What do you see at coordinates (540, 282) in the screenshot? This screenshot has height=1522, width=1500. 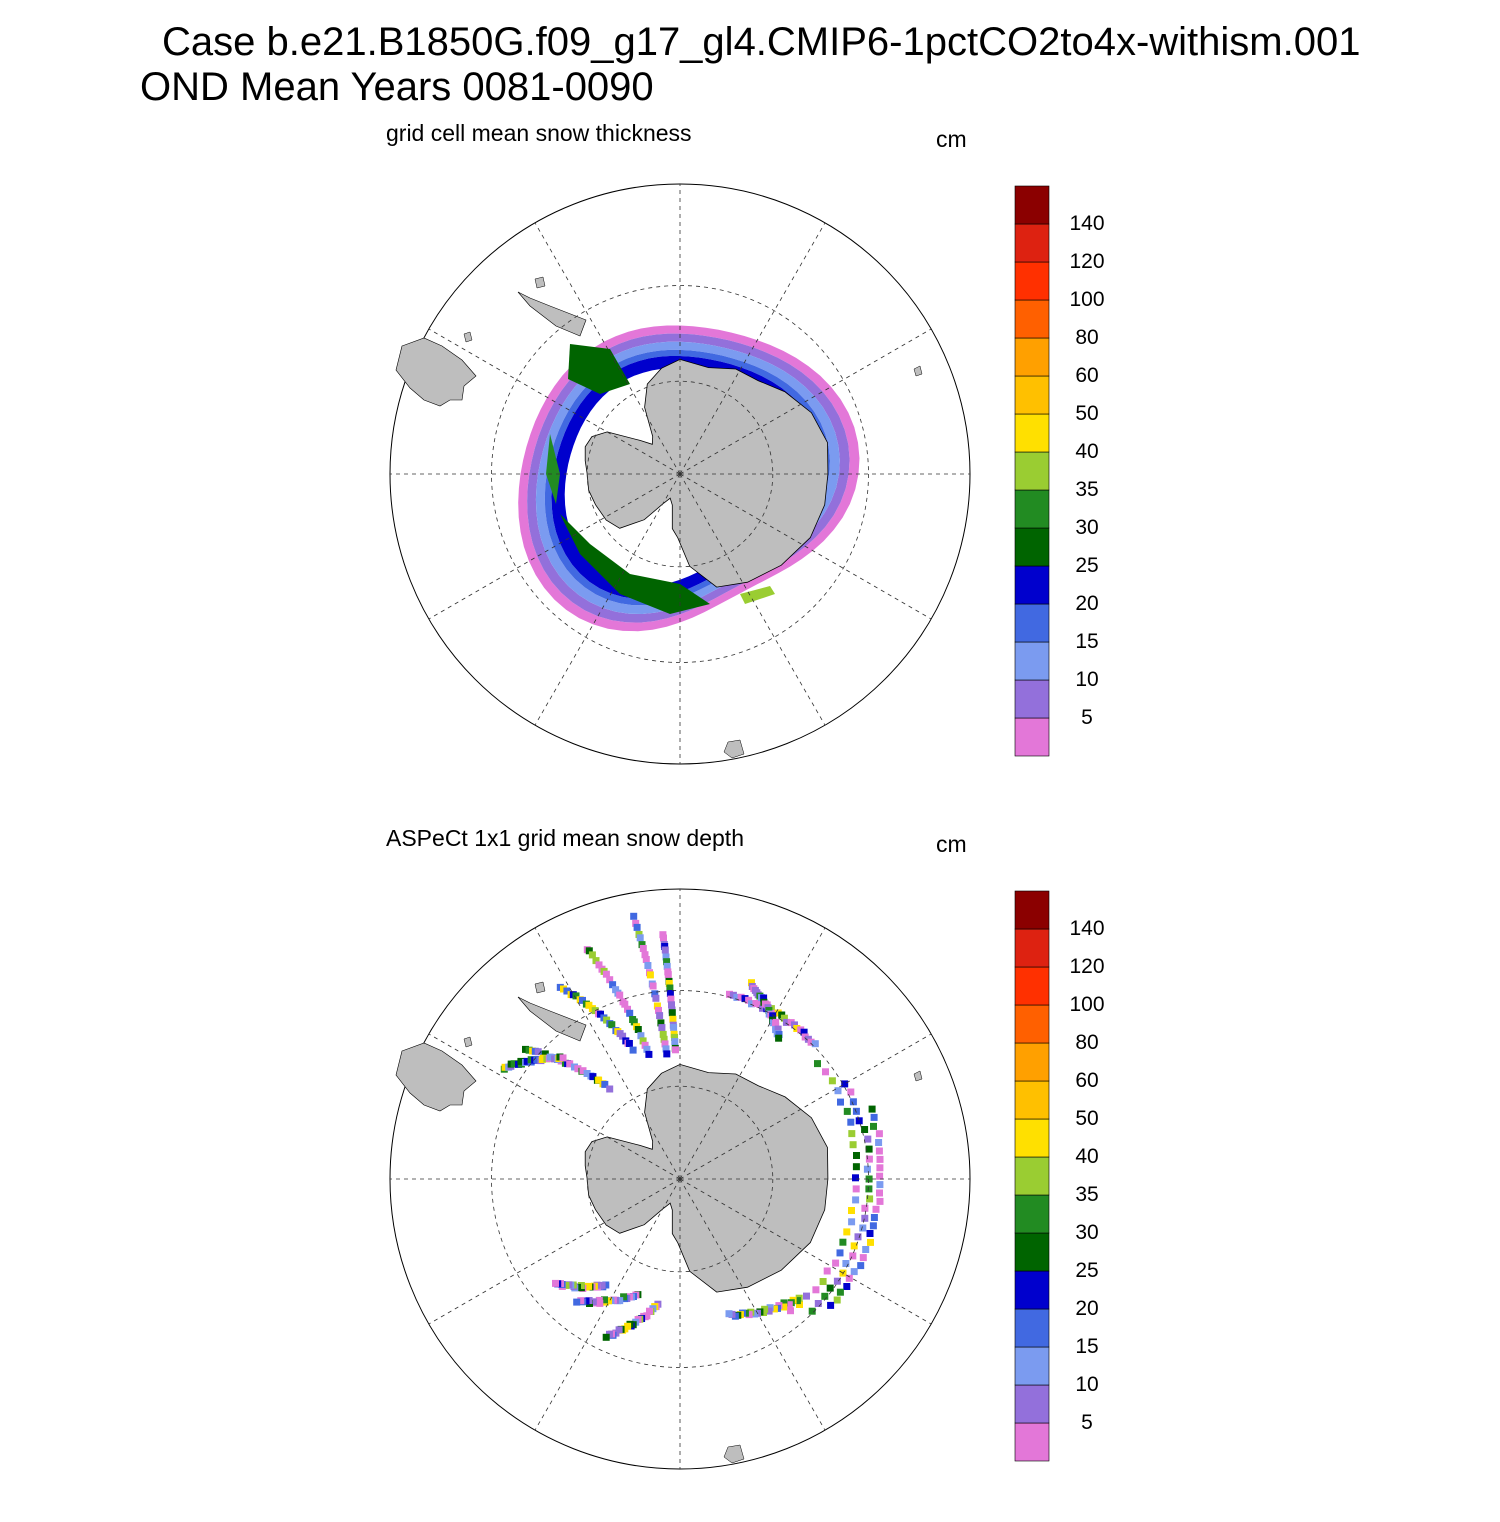 I see `model-south-georgia` at bounding box center [540, 282].